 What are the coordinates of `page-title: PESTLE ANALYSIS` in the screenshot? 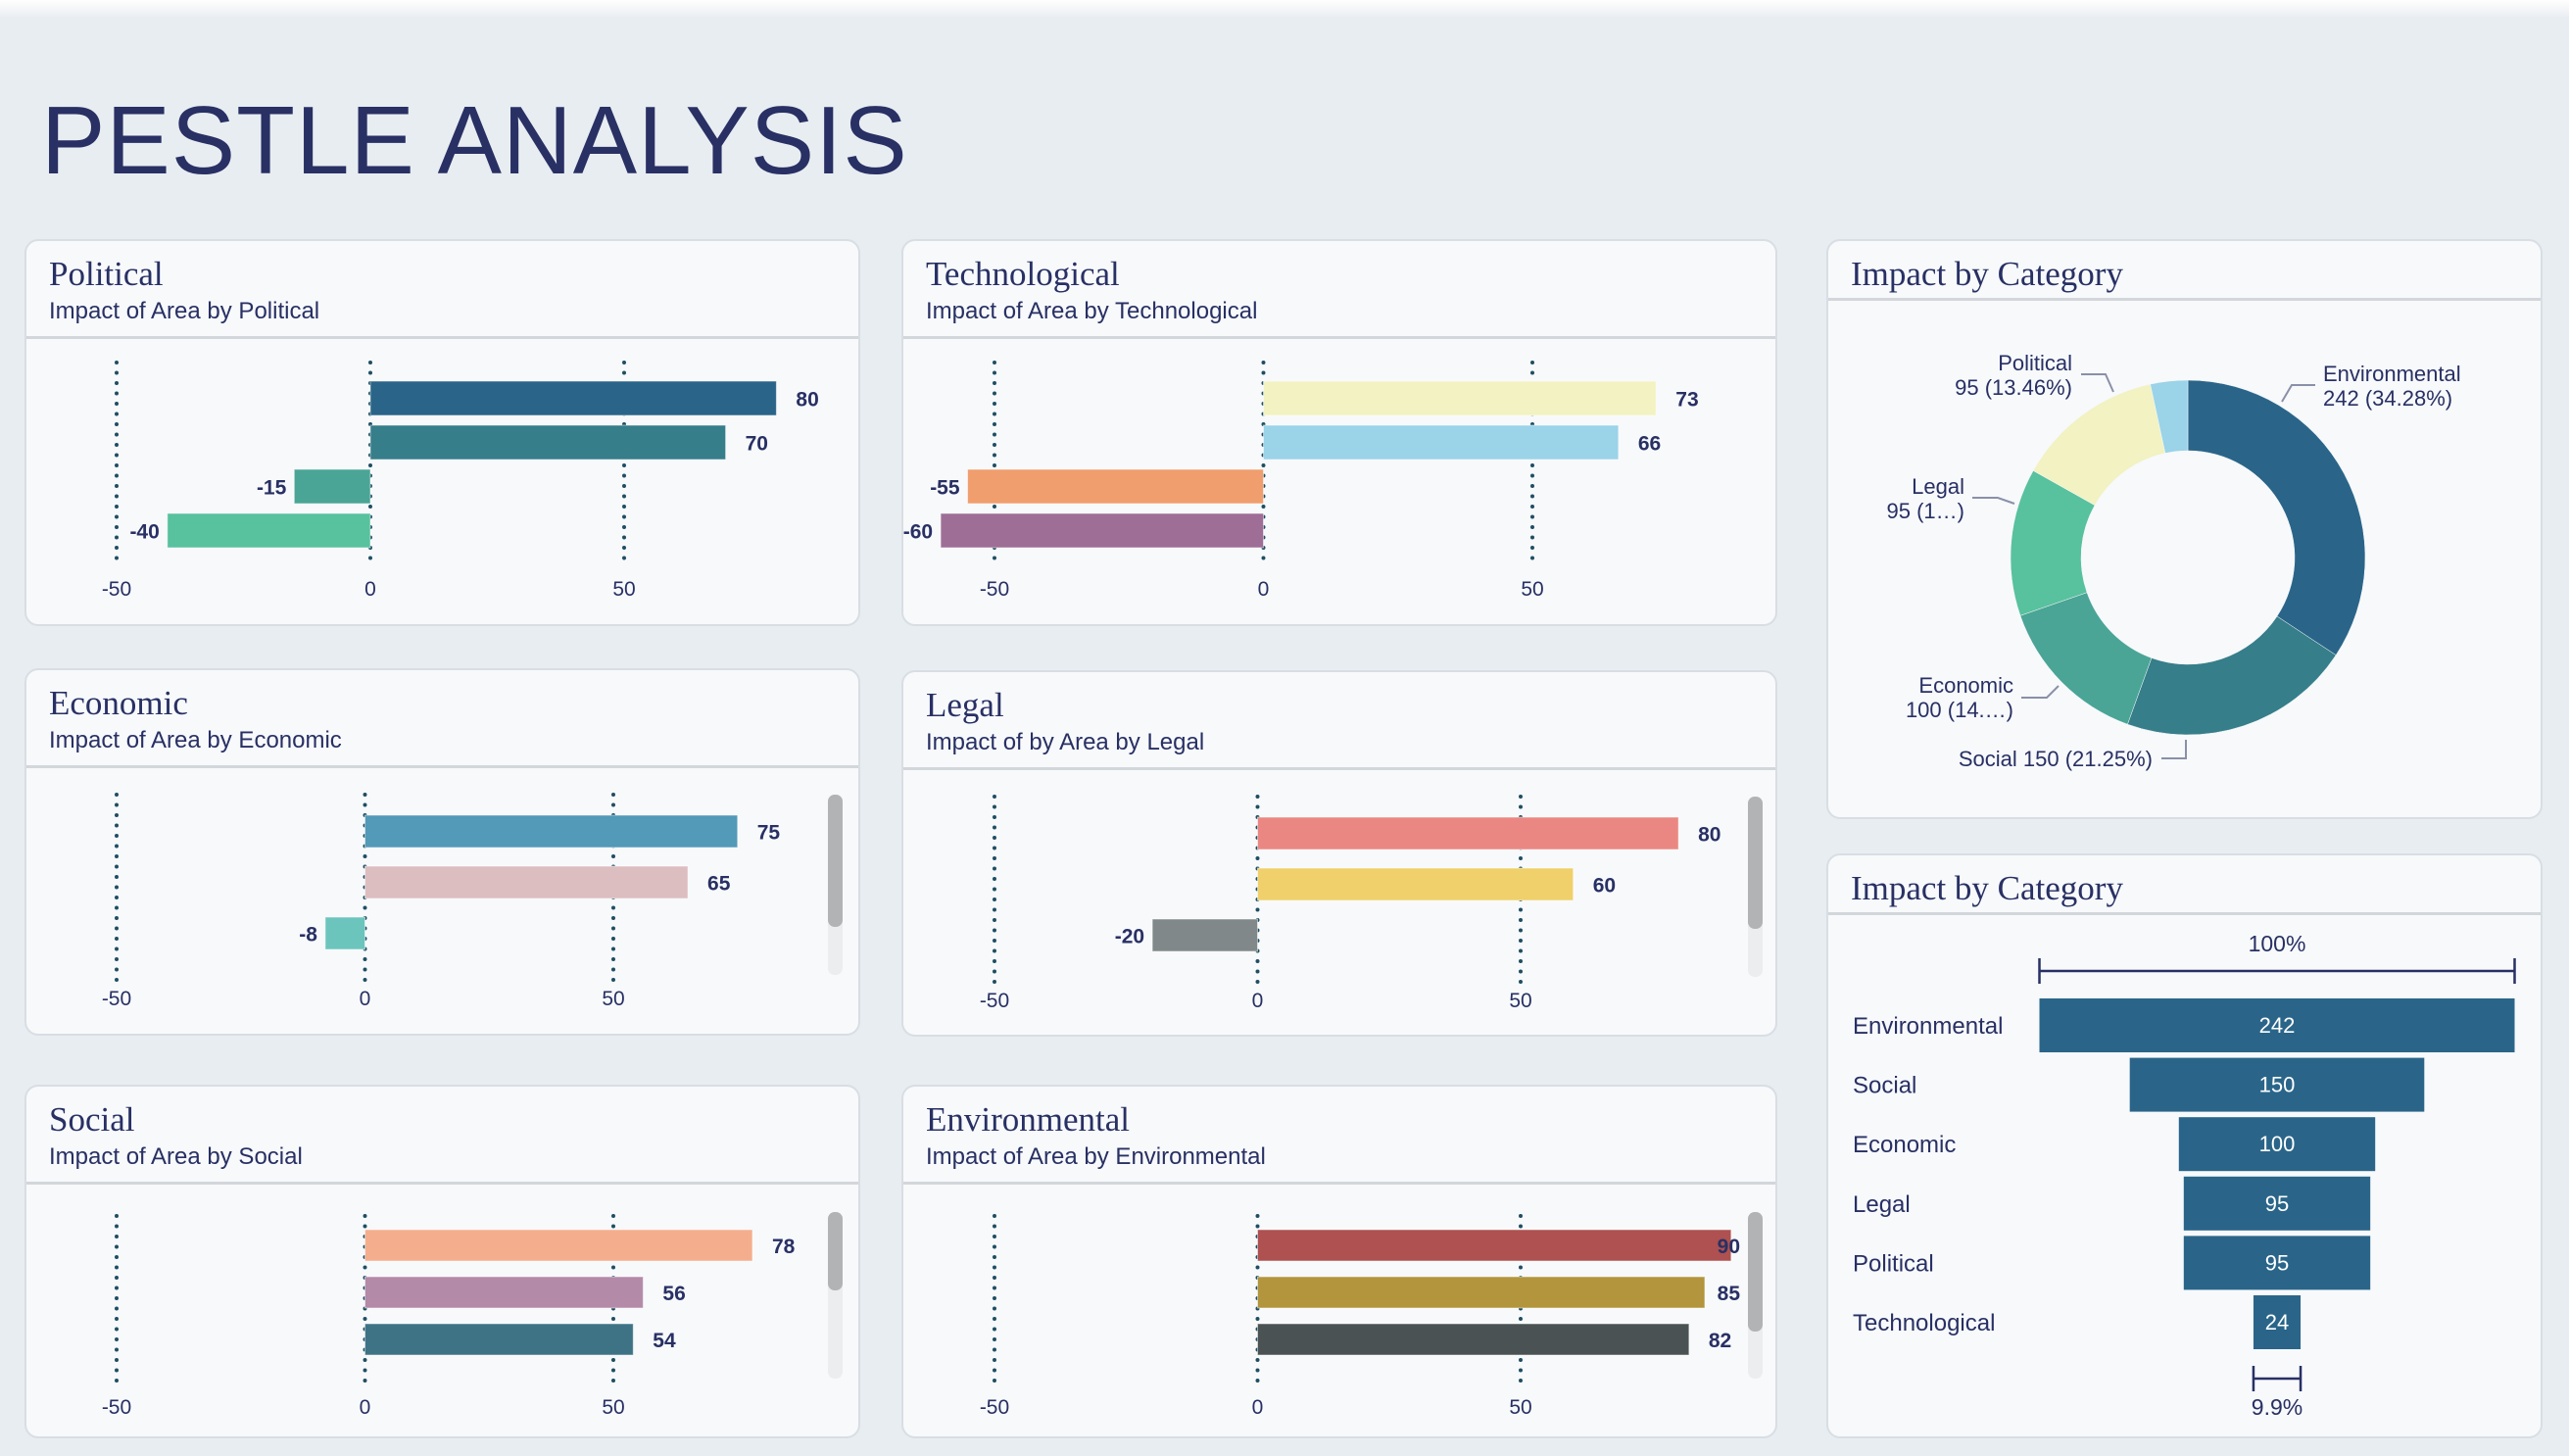 It's located at (474, 140).